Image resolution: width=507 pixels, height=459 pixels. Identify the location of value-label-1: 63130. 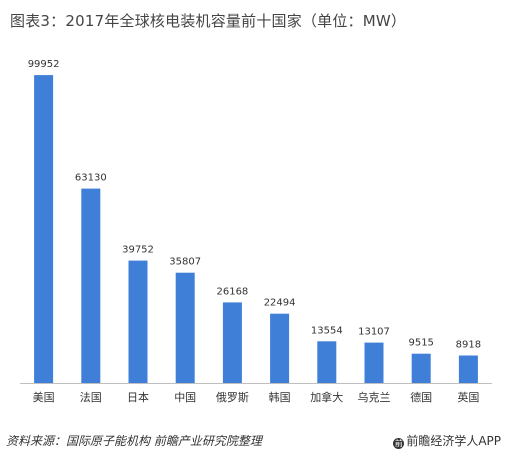
(91, 178).